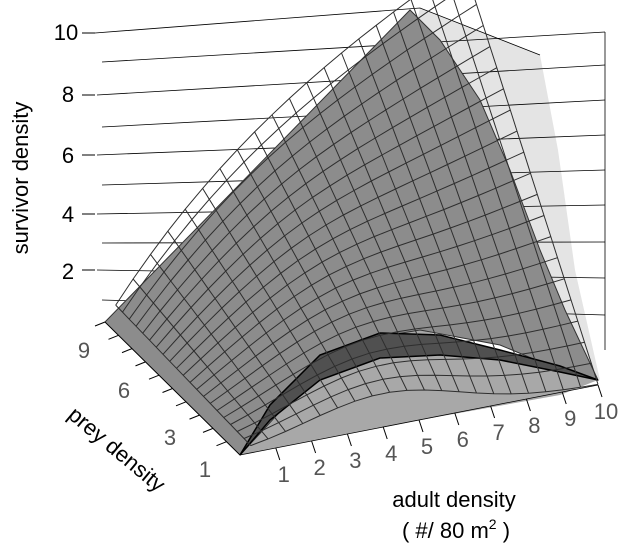 This screenshot has height=551, width=626. What do you see at coordinates (355, 460) in the screenshot?
I see `x-tick-label: 3` at bounding box center [355, 460].